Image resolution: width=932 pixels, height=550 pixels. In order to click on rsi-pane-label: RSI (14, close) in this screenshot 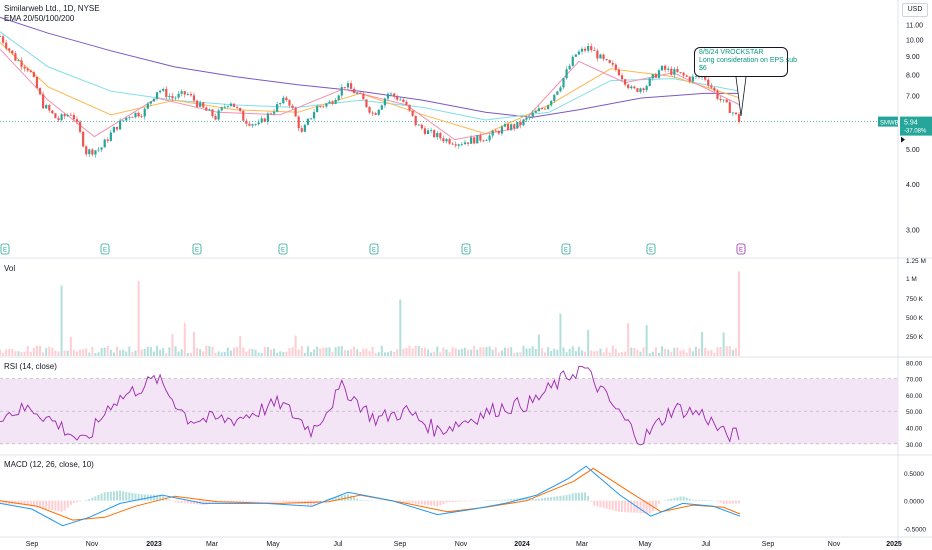, I will do `click(30, 366)`.